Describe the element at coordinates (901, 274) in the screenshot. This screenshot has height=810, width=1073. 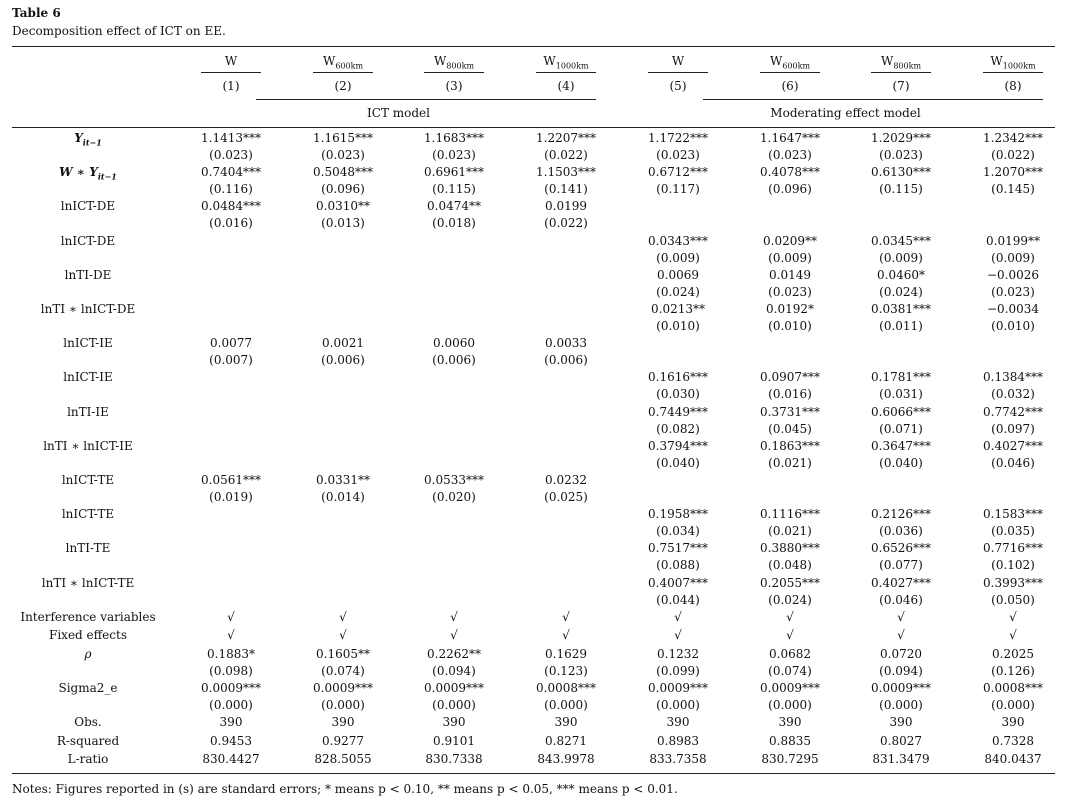
I see `coefficient: 0.0460*` at that location.